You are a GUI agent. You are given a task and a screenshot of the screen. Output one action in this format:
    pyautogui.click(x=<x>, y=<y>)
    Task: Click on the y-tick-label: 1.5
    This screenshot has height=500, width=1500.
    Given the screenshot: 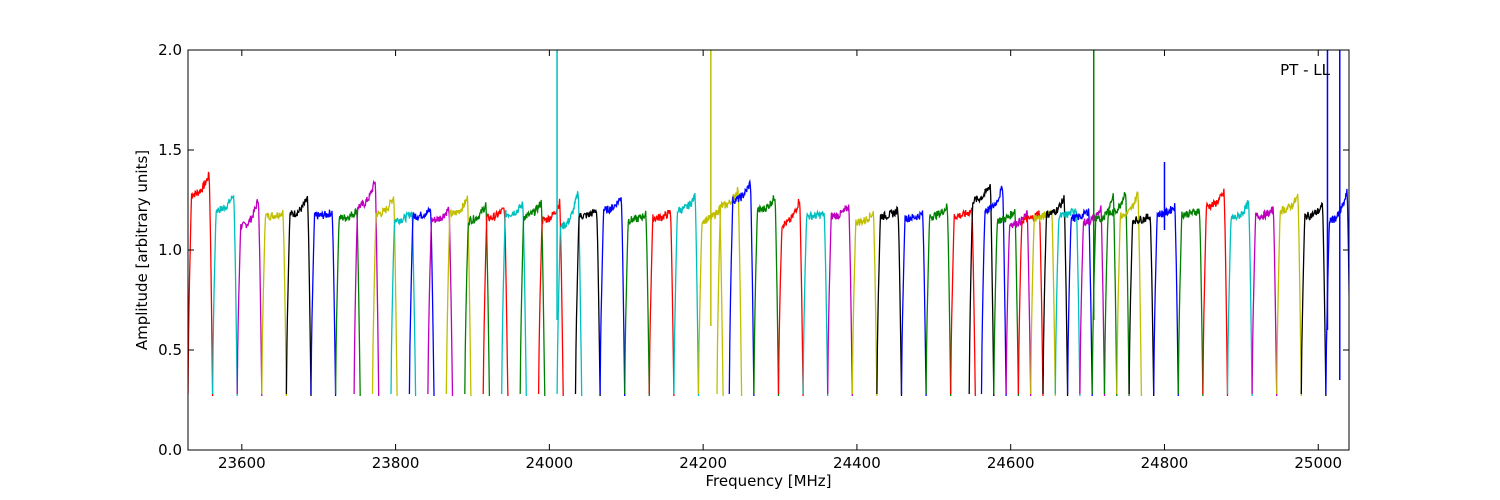 What is the action you would take?
    pyautogui.click(x=170, y=150)
    